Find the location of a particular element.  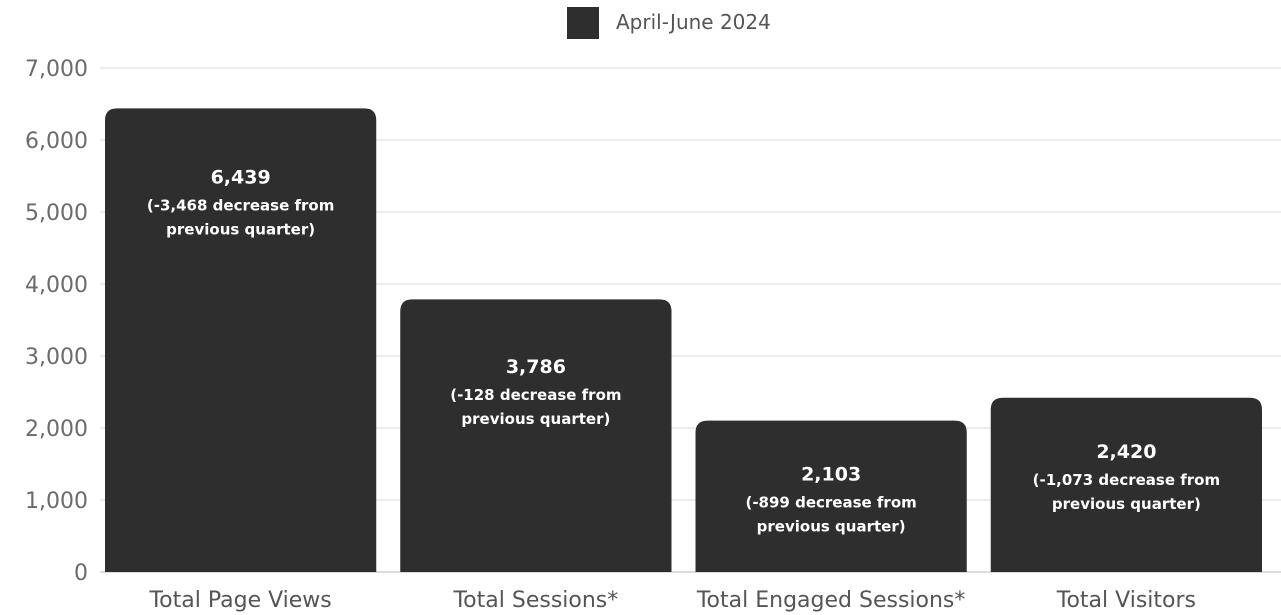

y-tick-label: 1,000 is located at coordinates (56, 501).